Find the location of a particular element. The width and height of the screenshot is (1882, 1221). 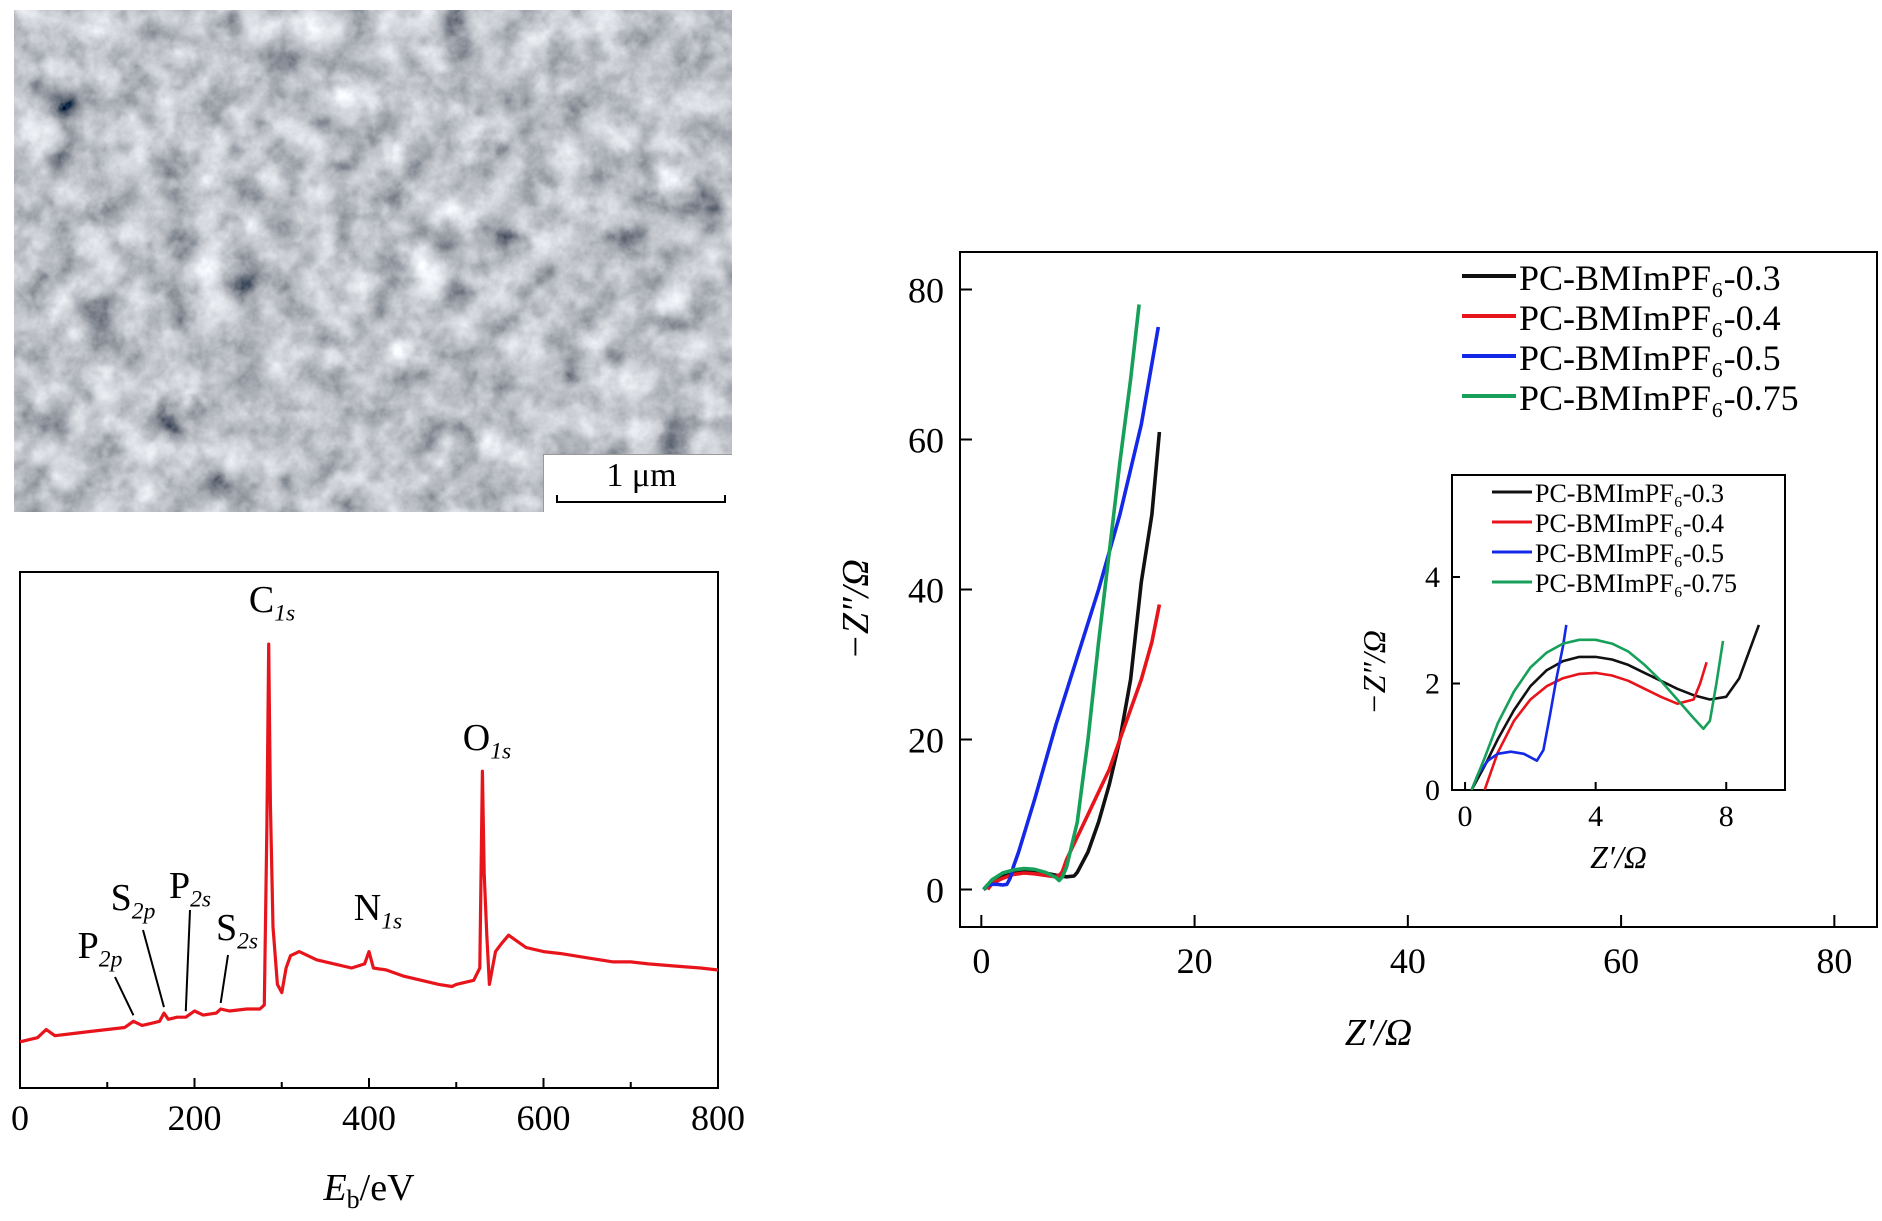

xps-x-axis-label: Eb/eV is located at coordinates (368, 1190).